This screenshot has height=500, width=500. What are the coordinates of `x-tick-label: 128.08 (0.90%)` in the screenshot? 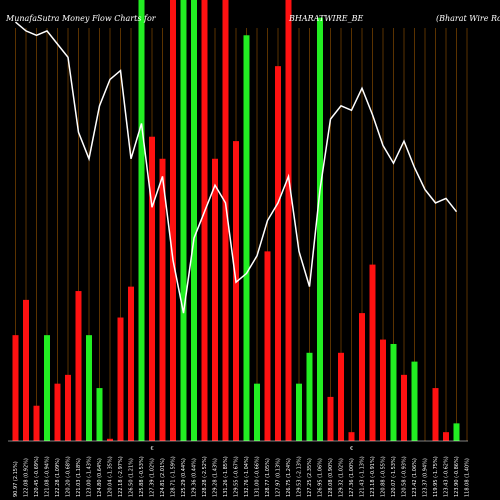 It's located at (331, 477).